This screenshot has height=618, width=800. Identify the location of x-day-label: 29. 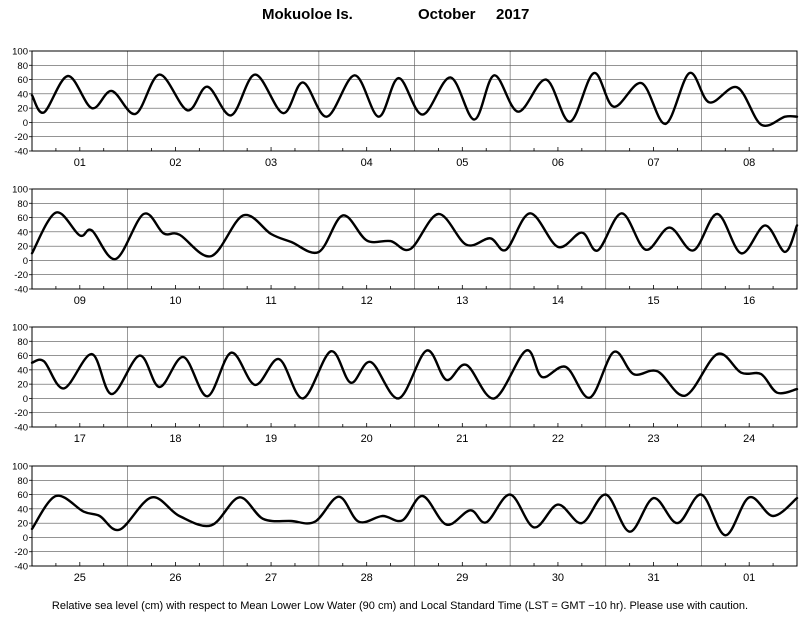
(462, 578).